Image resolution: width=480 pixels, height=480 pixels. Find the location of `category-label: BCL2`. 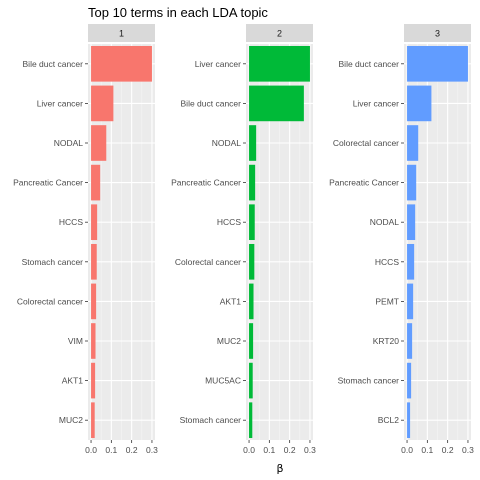

category-label: BCL2 is located at coordinates (389, 420).